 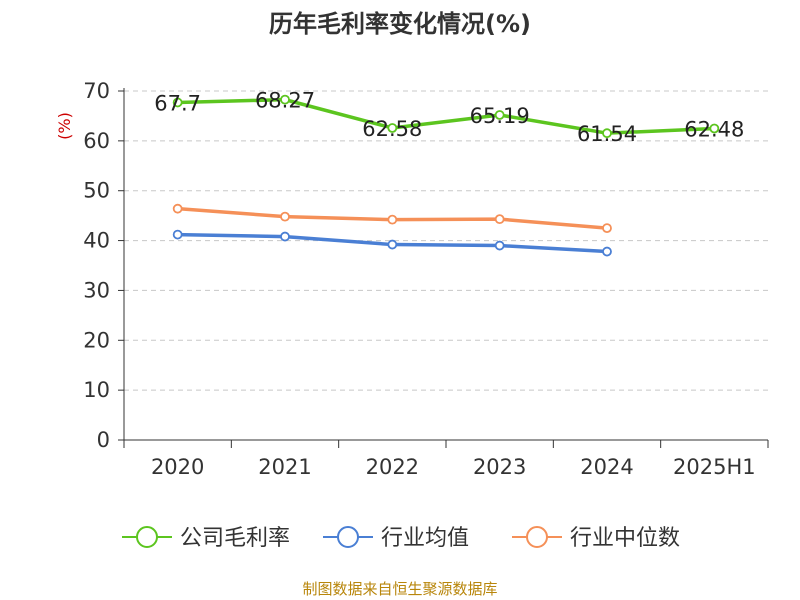 I want to click on data-label-0-0: 67.7, so click(x=177, y=103).